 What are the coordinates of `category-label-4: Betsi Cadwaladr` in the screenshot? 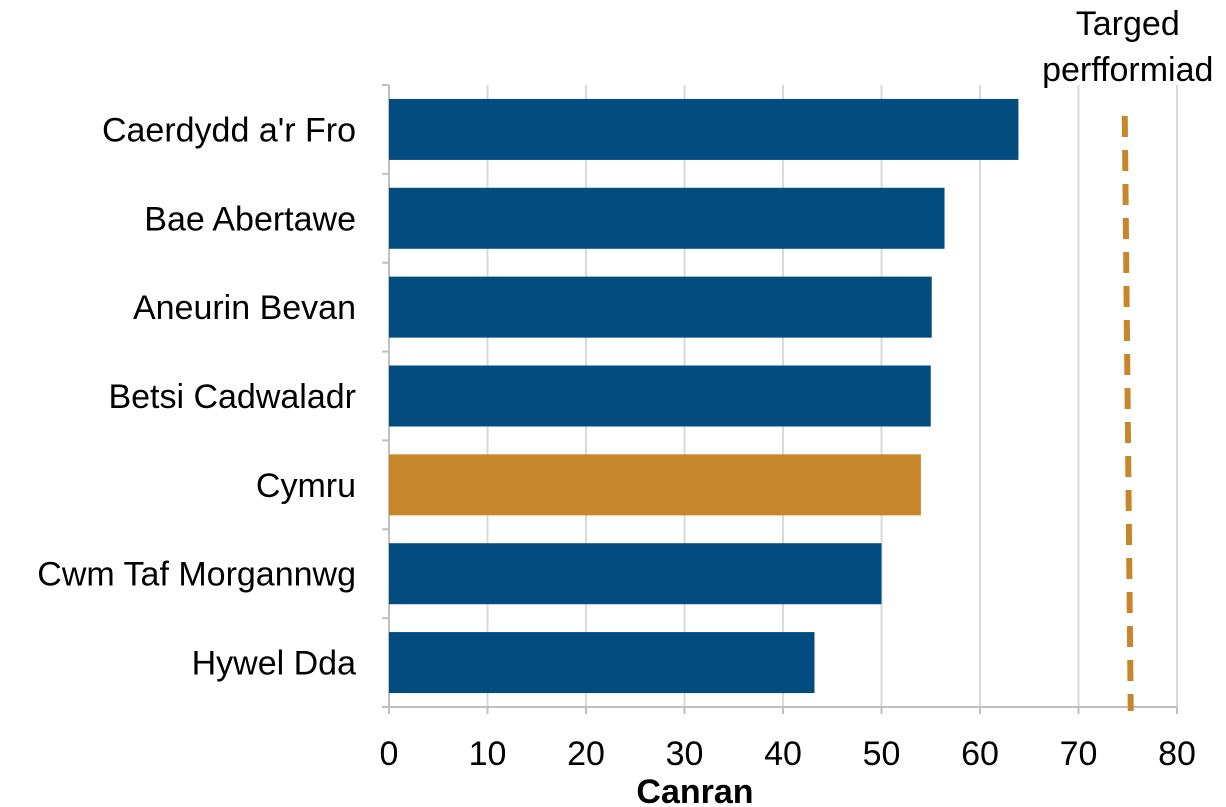 It's located at (232, 397).